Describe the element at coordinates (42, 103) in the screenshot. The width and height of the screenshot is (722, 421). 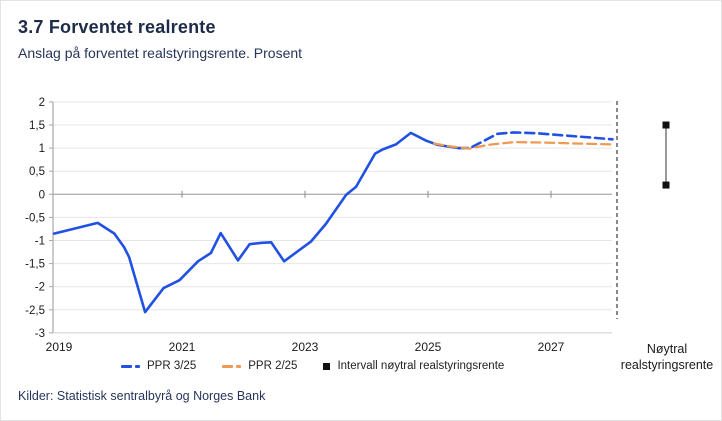
I see `svg-text: 2` at that location.